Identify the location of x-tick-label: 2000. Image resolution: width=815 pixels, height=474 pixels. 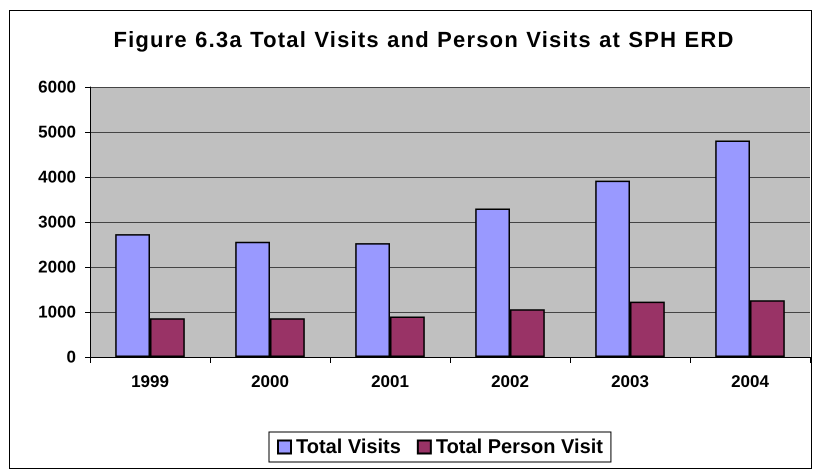
(270, 381).